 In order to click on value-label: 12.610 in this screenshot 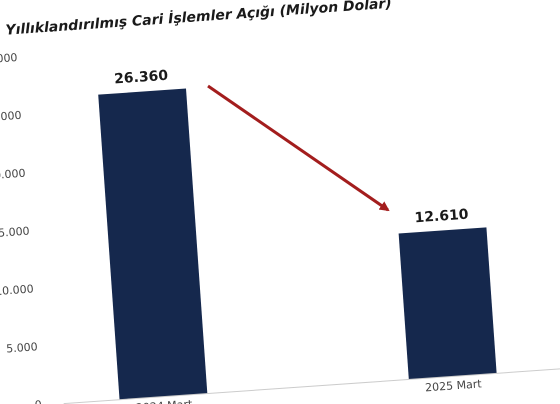, I will do `click(441, 217)`.